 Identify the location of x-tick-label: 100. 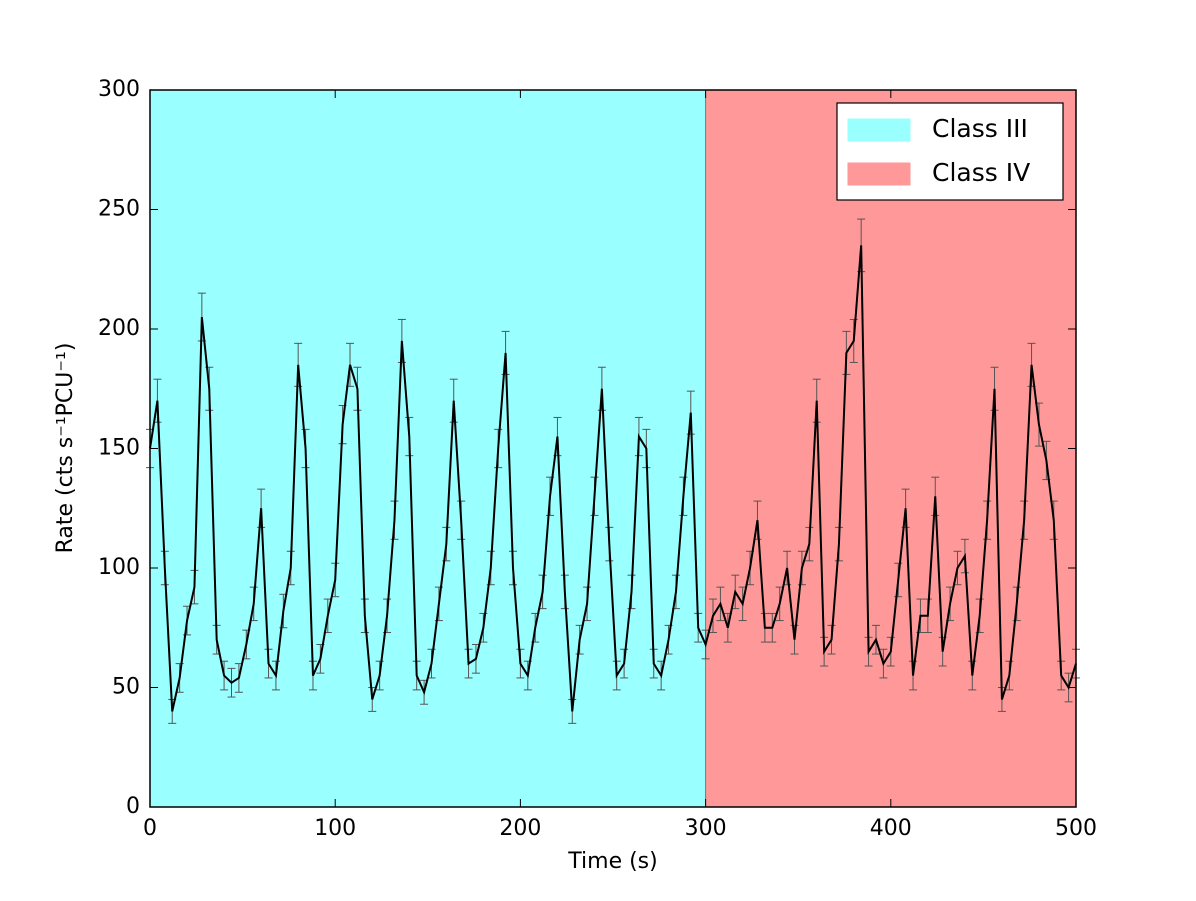
(335, 828).